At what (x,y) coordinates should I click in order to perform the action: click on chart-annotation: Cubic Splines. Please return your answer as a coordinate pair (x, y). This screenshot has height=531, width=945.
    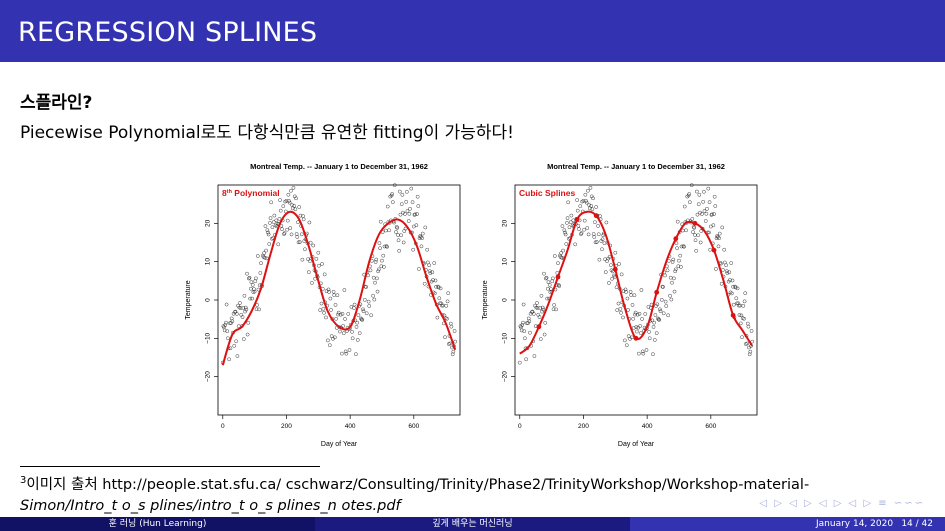
    Looking at the image, I should click on (547, 193).